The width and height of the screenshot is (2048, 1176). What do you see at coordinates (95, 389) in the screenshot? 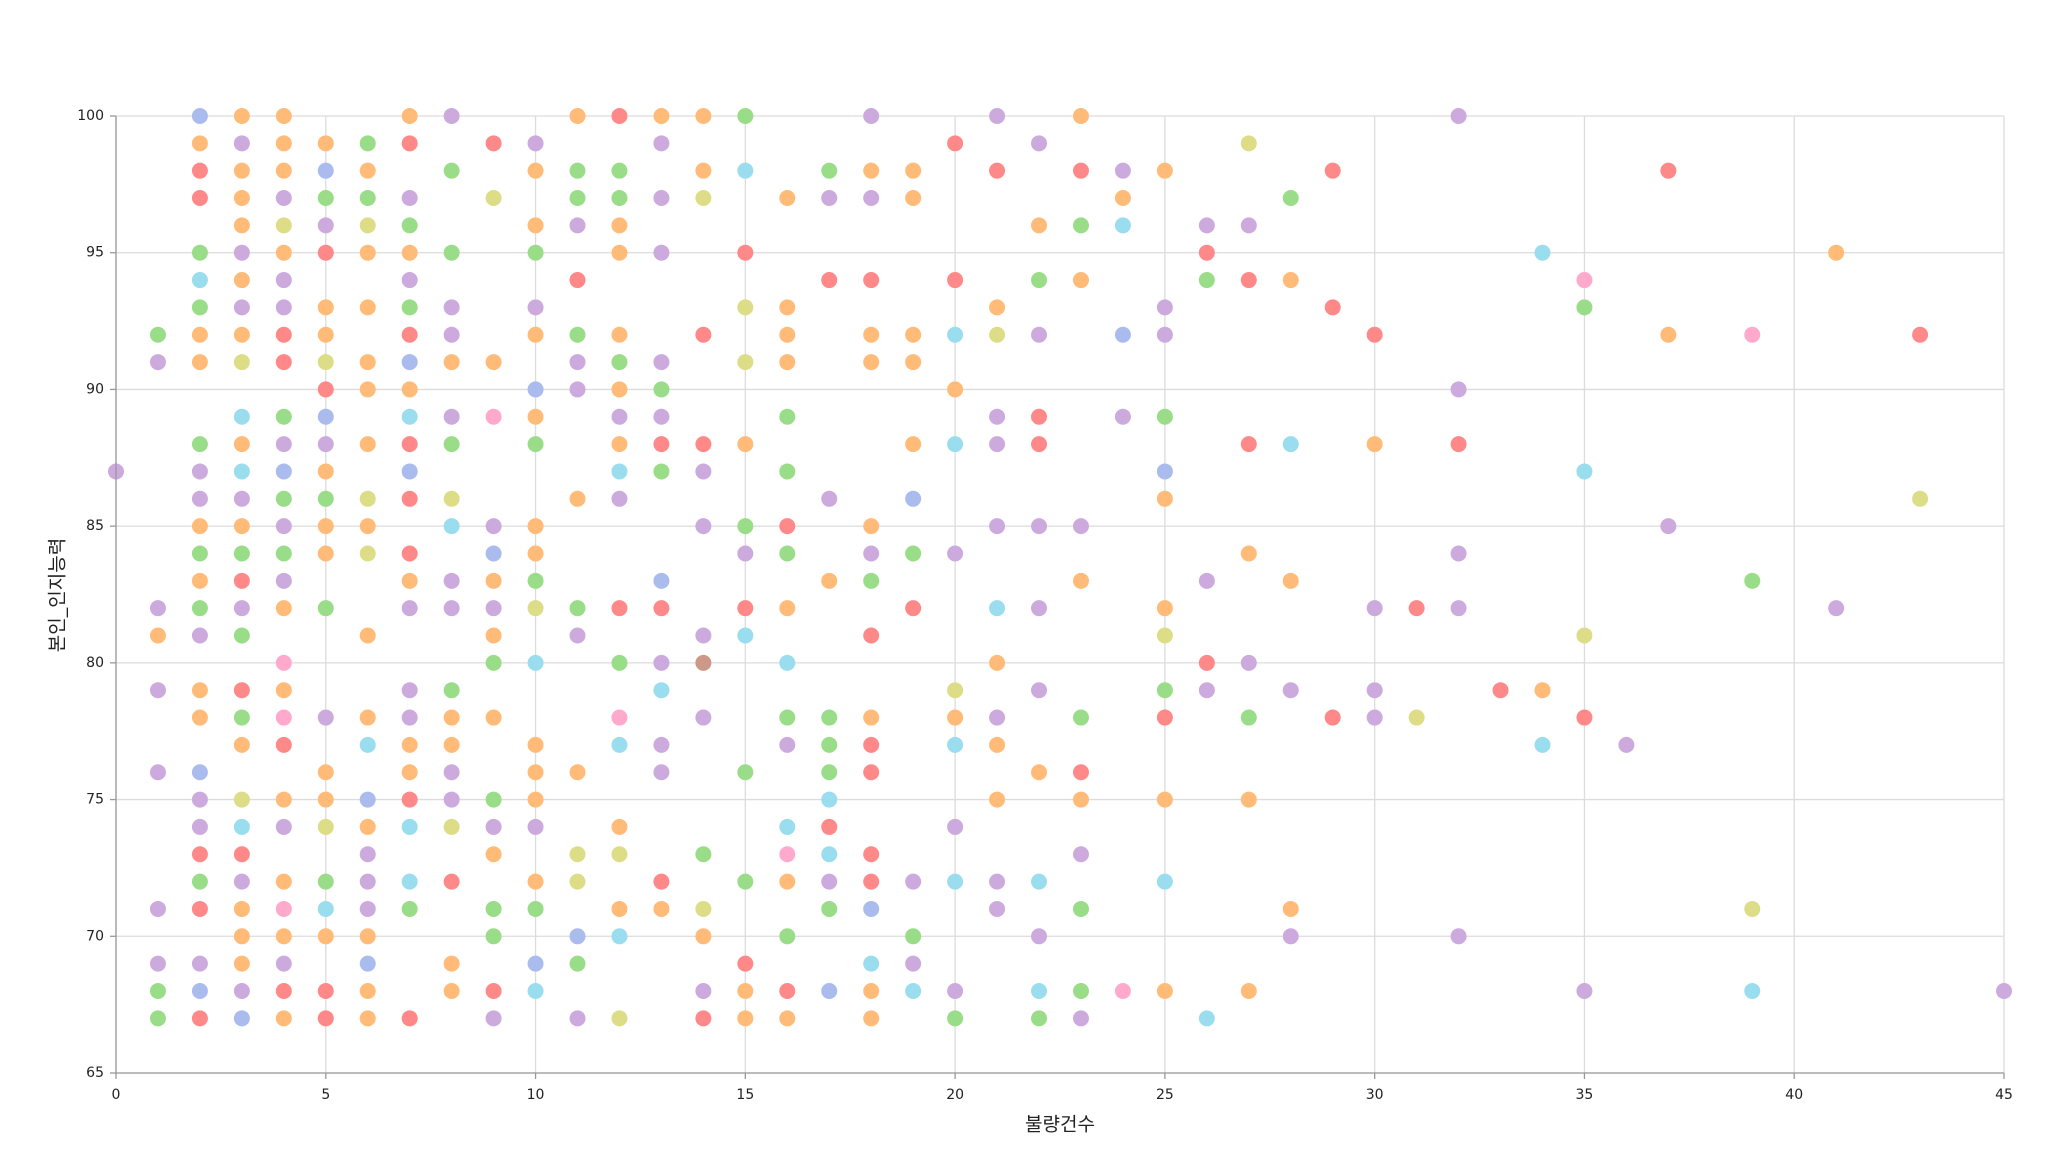
I see `y-tick-label: 90` at bounding box center [95, 389].